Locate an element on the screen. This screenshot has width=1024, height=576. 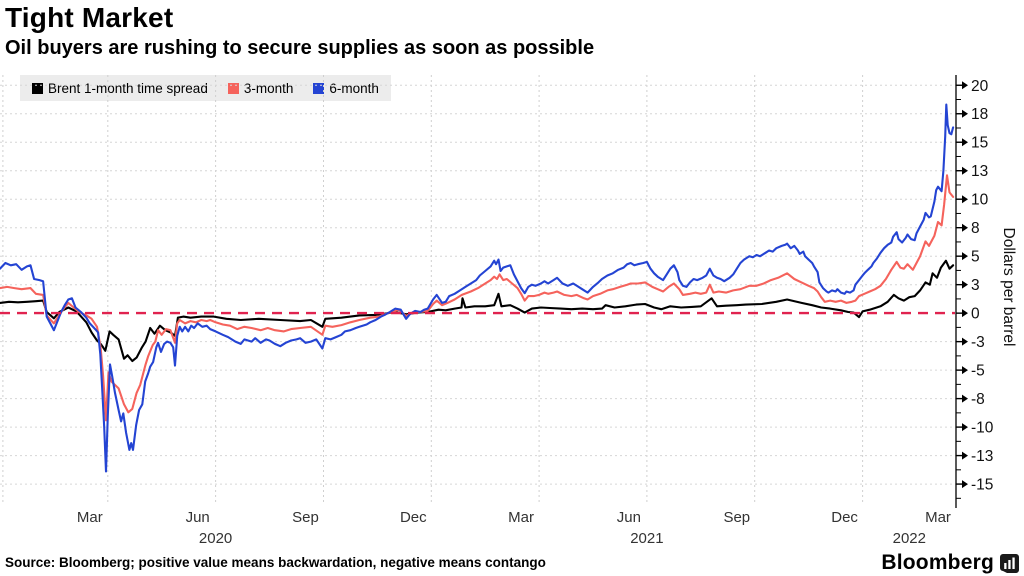
svg-text: 2020 is located at coordinates (215, 538).